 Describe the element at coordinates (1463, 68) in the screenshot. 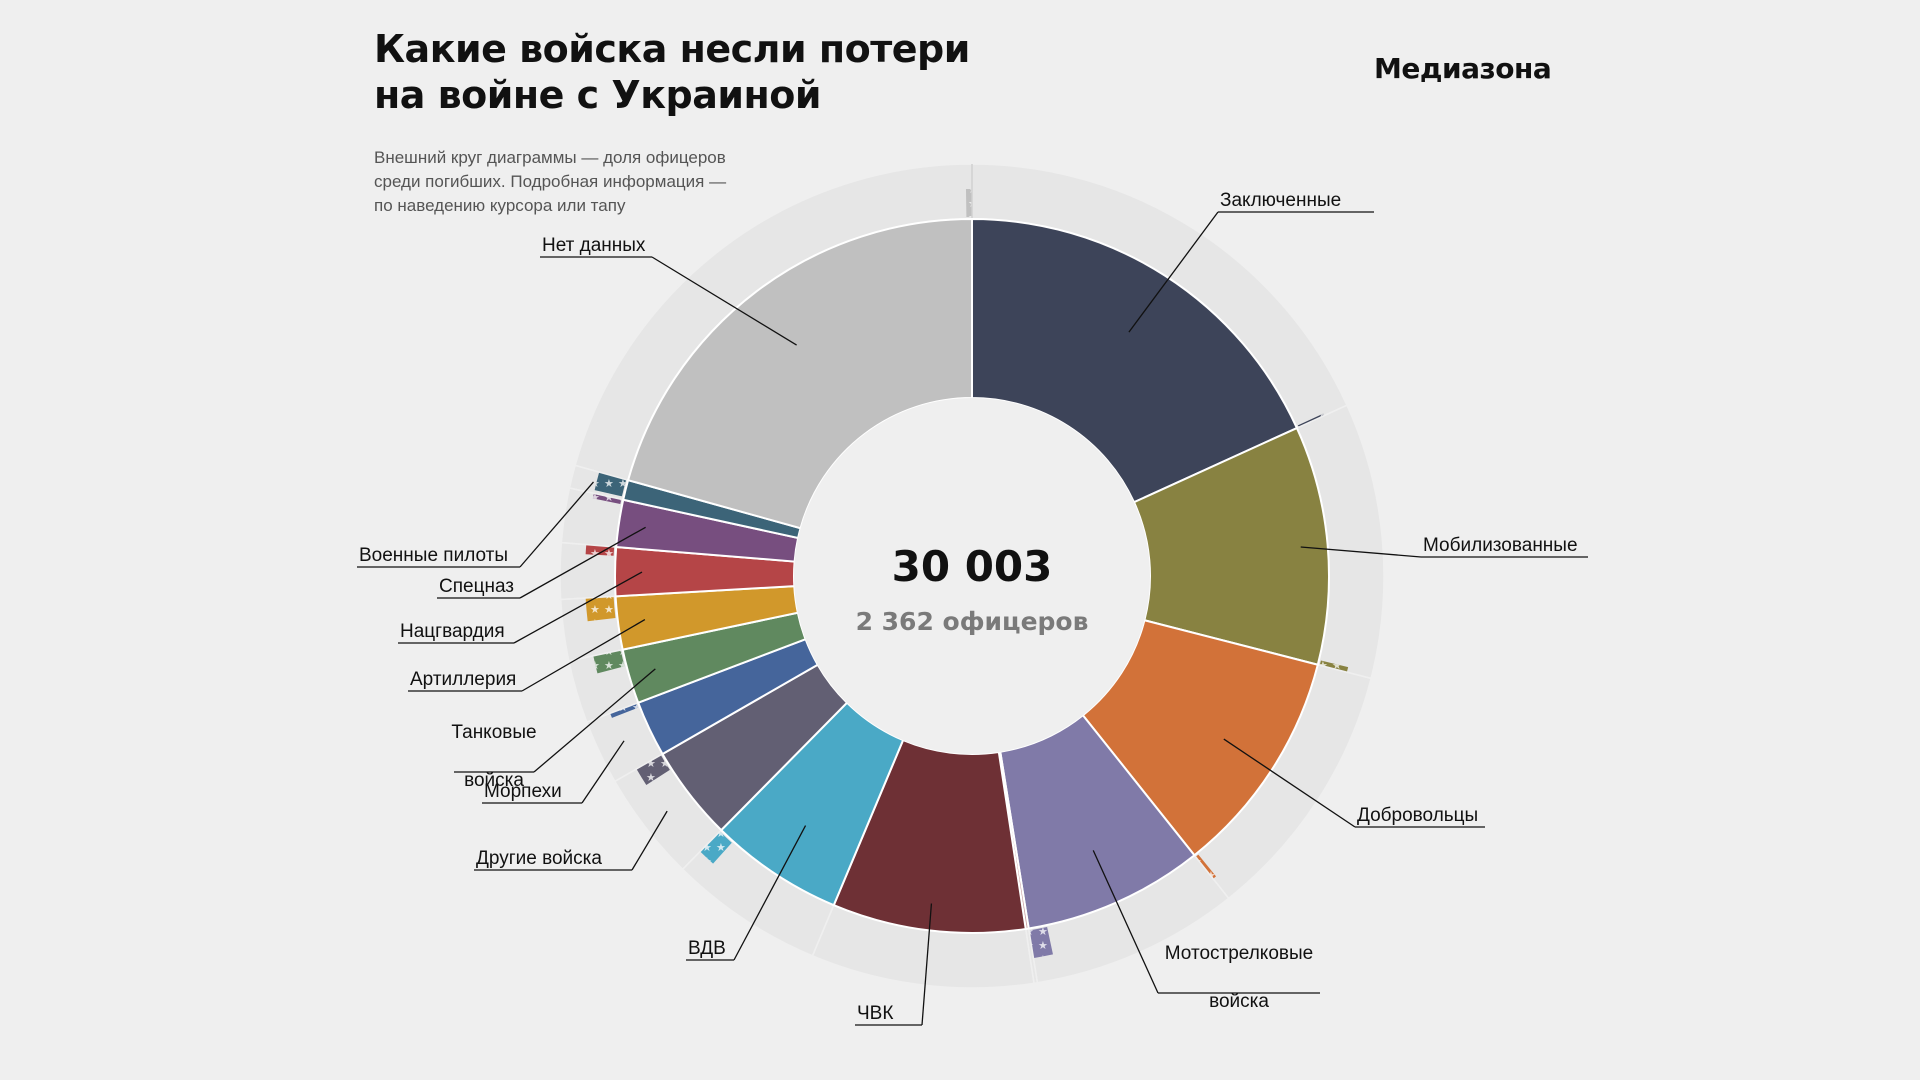

I see `brand-logo: Медиазона` at that location.